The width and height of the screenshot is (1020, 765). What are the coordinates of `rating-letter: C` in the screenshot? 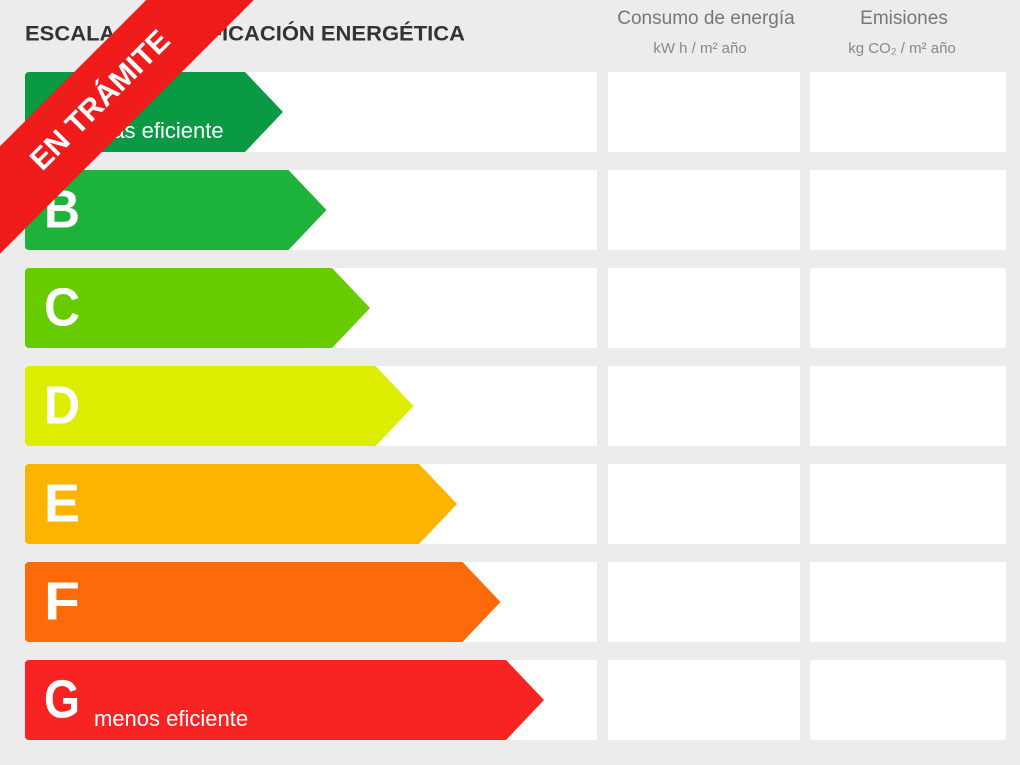 It's located at (62, 307).